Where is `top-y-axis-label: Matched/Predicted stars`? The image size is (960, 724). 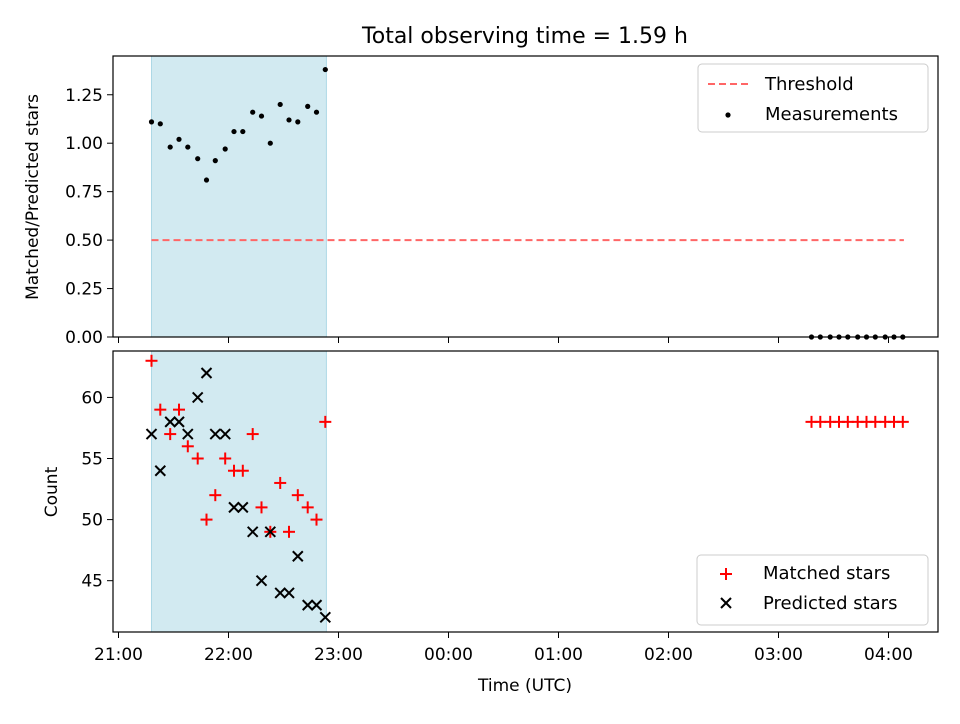 top-y-axis-label: Matched/Predicted stars is located at coordinates (33, 197).